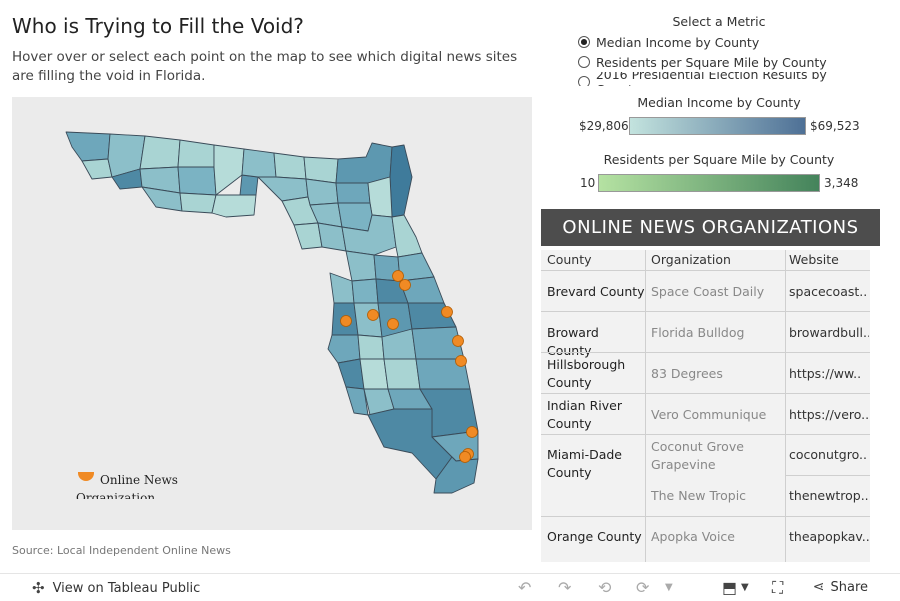 The image size is (900, 601). What do you see at coordinates (708, 291) in the screenshot?
I see `cell-organization: Space Coast Daily` at bounding box center [708, 291].